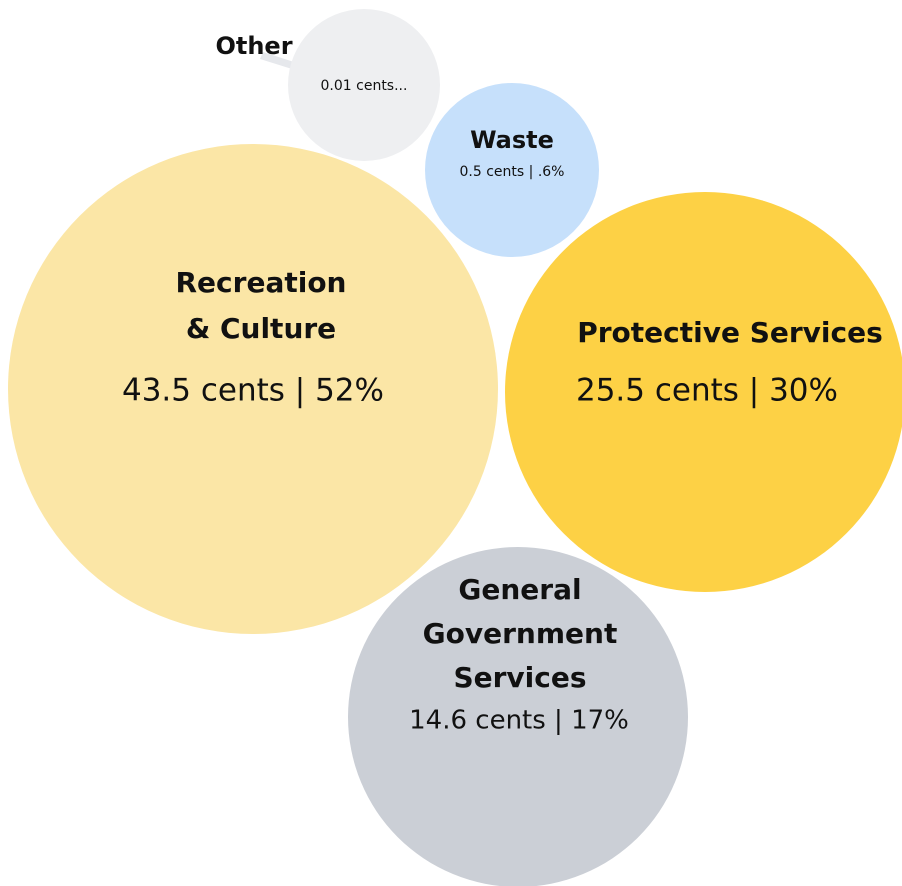 The height and width of the screenshot is (886, 902). I want to click on bubble-other-name-line-1: Other, so click(253, 46).